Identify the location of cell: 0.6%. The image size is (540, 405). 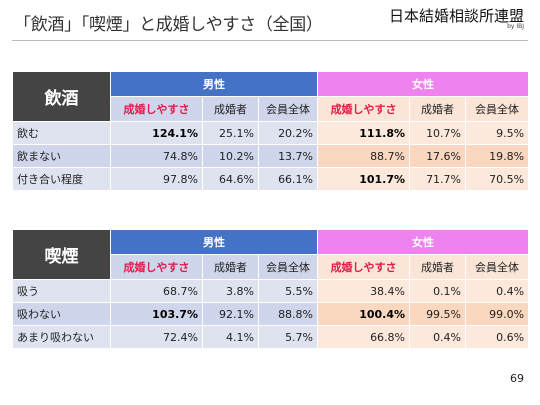
(497, 337).